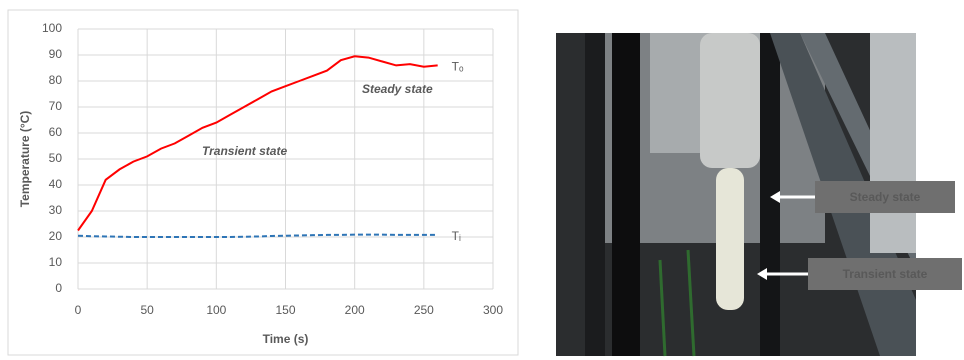  Describe the element at coordinates (78, 310) in the screenshot. I see `x-tick-label: 0` at that location.